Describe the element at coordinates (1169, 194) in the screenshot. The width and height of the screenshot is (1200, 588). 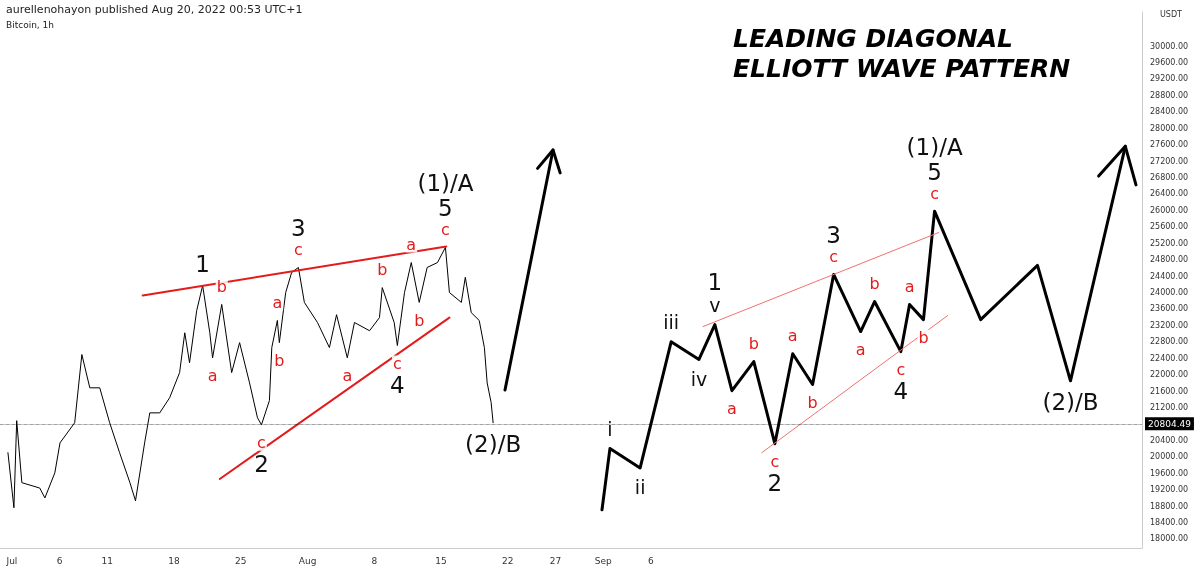
I see `y-tick-label: 26400.00` at that location.